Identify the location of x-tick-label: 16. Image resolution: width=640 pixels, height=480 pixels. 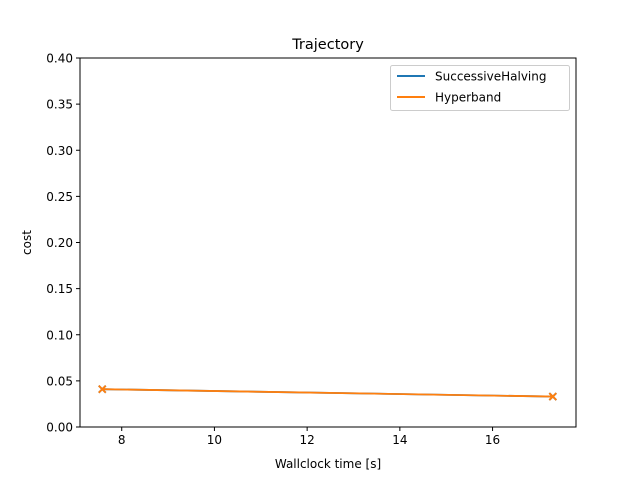
(492, 440).